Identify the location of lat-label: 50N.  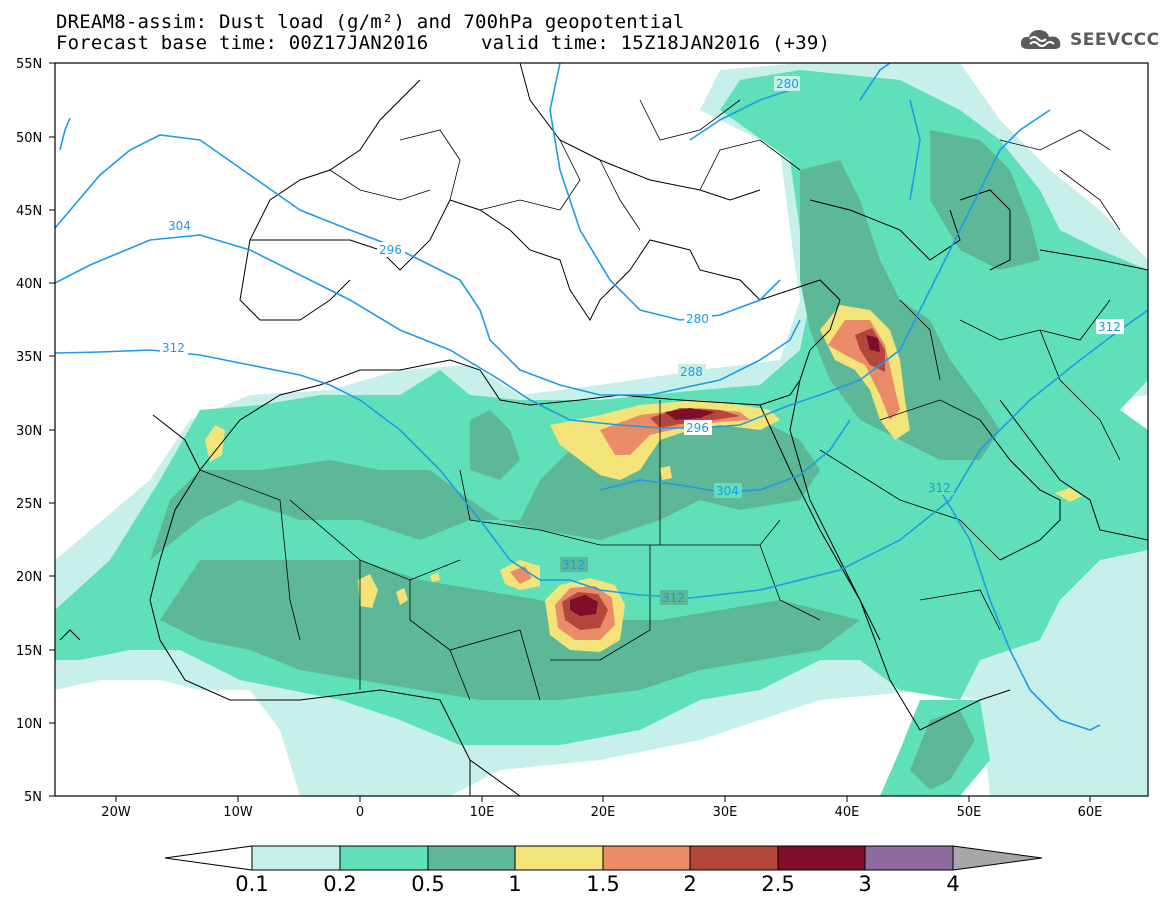
(29, 138).